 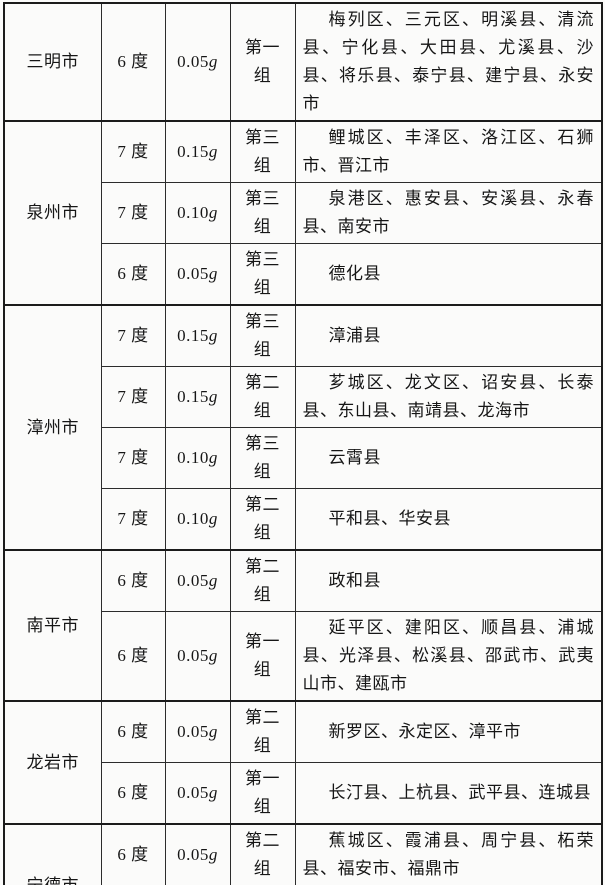 What do you see at coordinates (448, 731) in the screenshot?
I see `towns-cell: 新罗区、永定区、漳平市` at bounding box center [448, 731].